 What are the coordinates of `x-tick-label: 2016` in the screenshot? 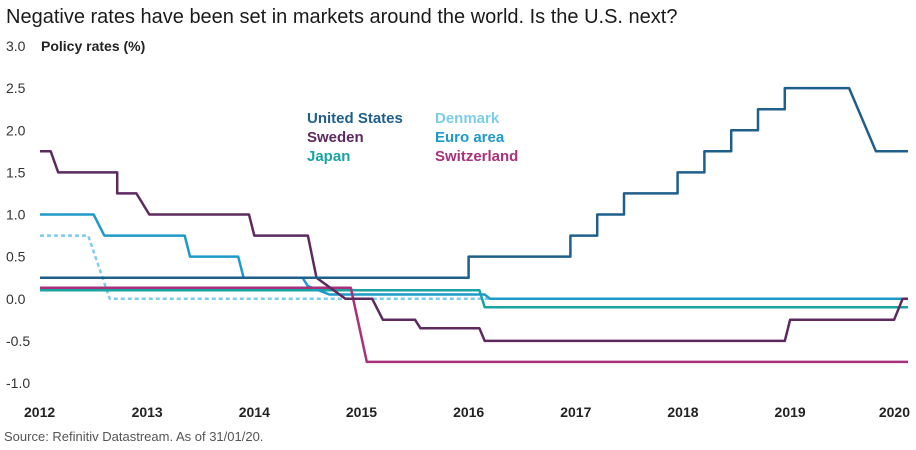 It's located at (468, 412).